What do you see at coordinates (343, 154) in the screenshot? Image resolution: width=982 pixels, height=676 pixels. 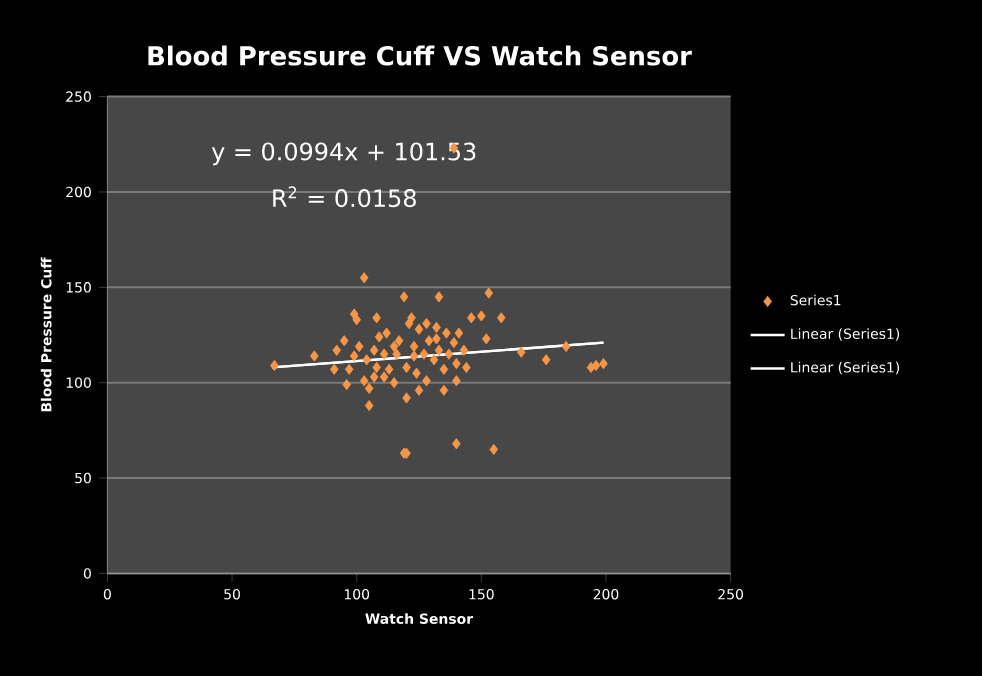 I see `annotation: y = 0.0994x + 101.53` at bounding box center [343, 154].